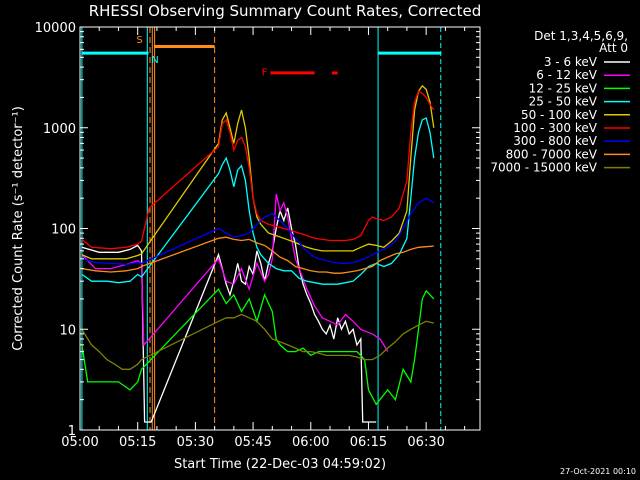  I want to click on legend-label-0: 3 - 6 keV, so click(571, 62).